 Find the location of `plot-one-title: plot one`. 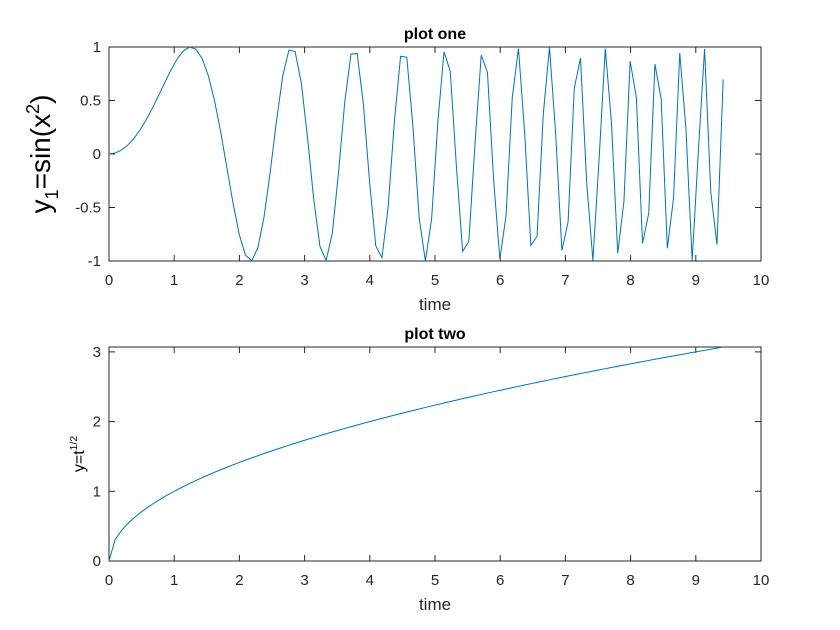

plot-one-title: plot one is located at coordinates (435, 34).